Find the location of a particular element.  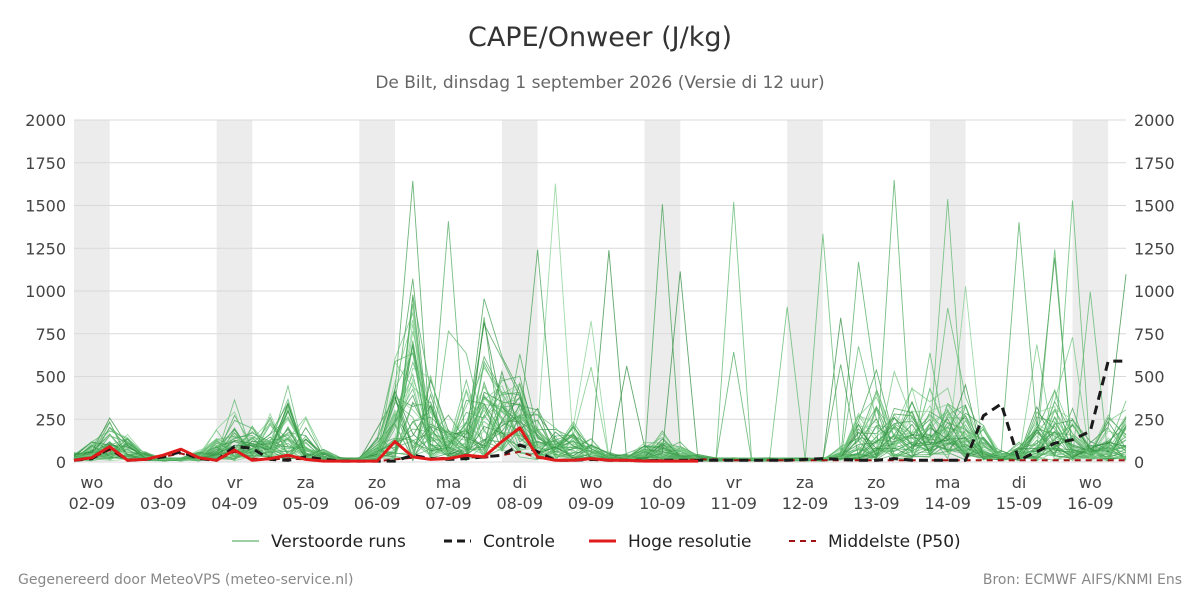

y-tick-label-right: 1750 is located at coordinates (1154, 163).